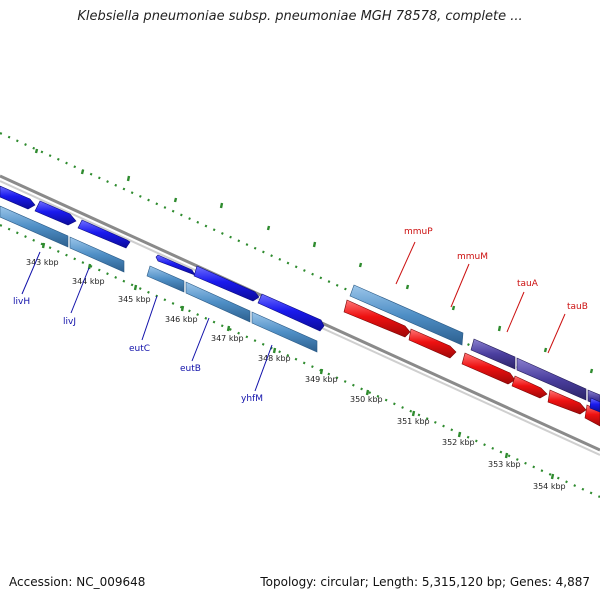 The height and width of the screenshot is (600, 600). What do you see at coordinates (528, 284) in the screenshot?
I see `gene-label-taua: tauA` at bounding box center [528, 284].